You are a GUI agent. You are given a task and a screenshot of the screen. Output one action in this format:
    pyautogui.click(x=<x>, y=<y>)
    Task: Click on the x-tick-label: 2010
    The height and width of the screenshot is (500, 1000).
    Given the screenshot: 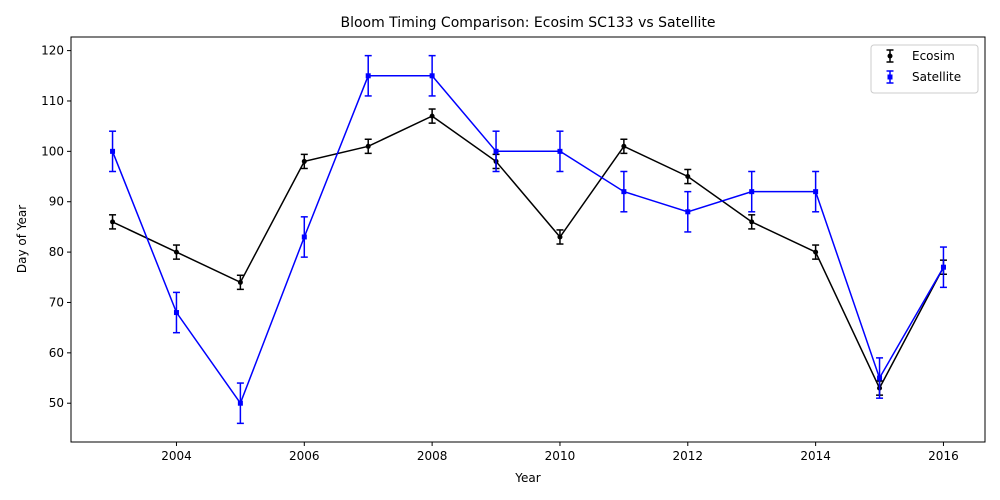 What is the action you would take?
    pyautogui.click(x=560, y=456)
    